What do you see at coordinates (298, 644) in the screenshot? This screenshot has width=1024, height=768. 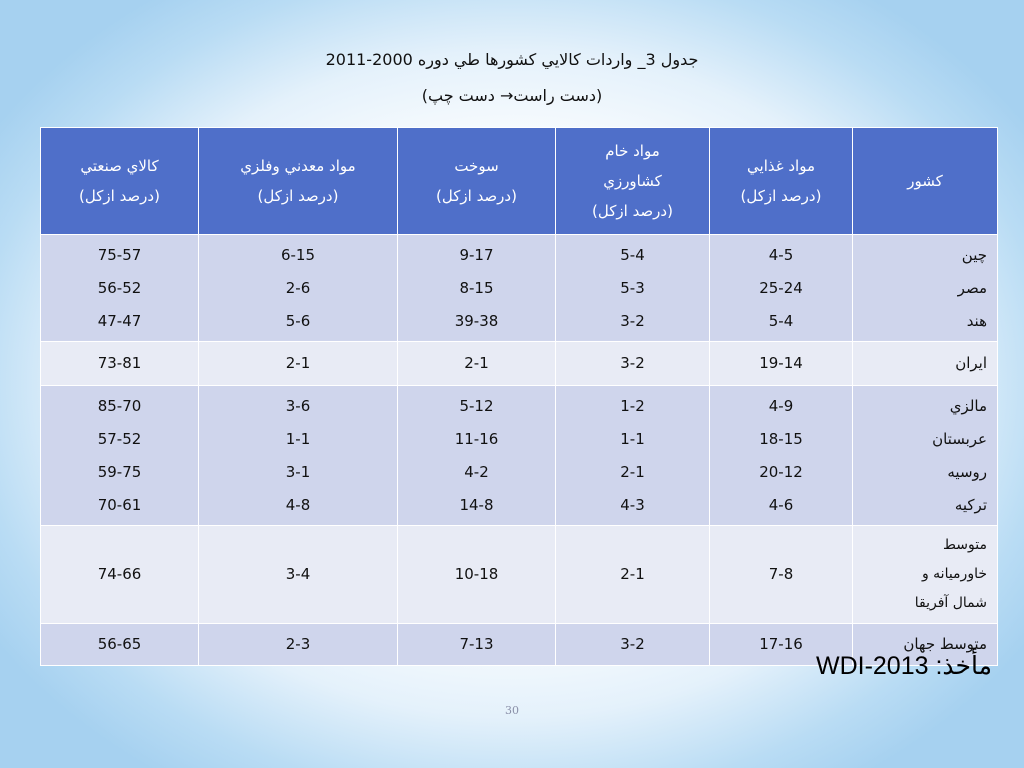 I see `ores-metals-cell: 2-3` at bounding box center [298, 644].